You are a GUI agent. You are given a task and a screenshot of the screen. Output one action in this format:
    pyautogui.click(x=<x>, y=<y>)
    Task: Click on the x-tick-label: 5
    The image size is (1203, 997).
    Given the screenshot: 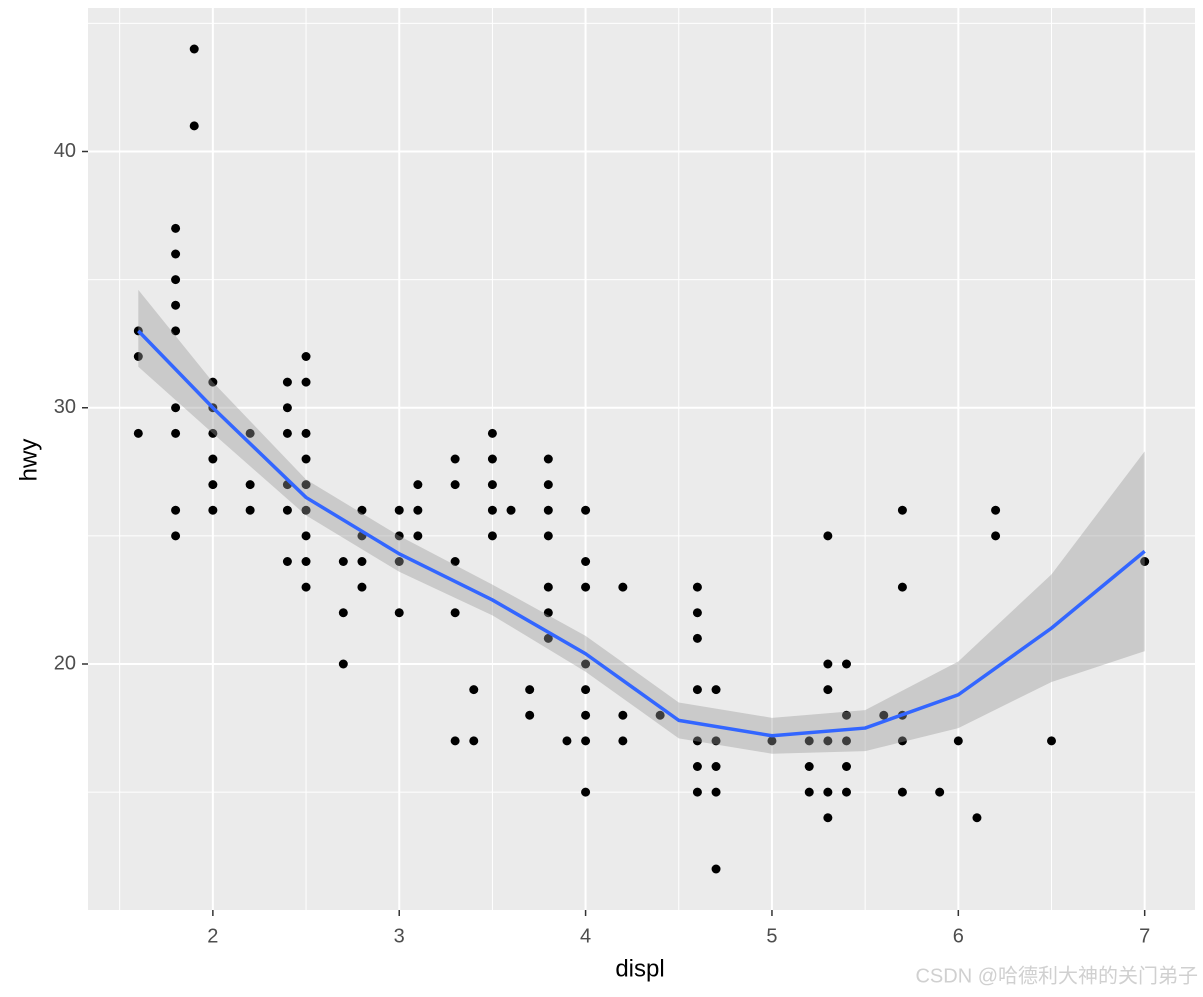 What is the action you would take?
    pyautogui.click(x=771, y=936)
    